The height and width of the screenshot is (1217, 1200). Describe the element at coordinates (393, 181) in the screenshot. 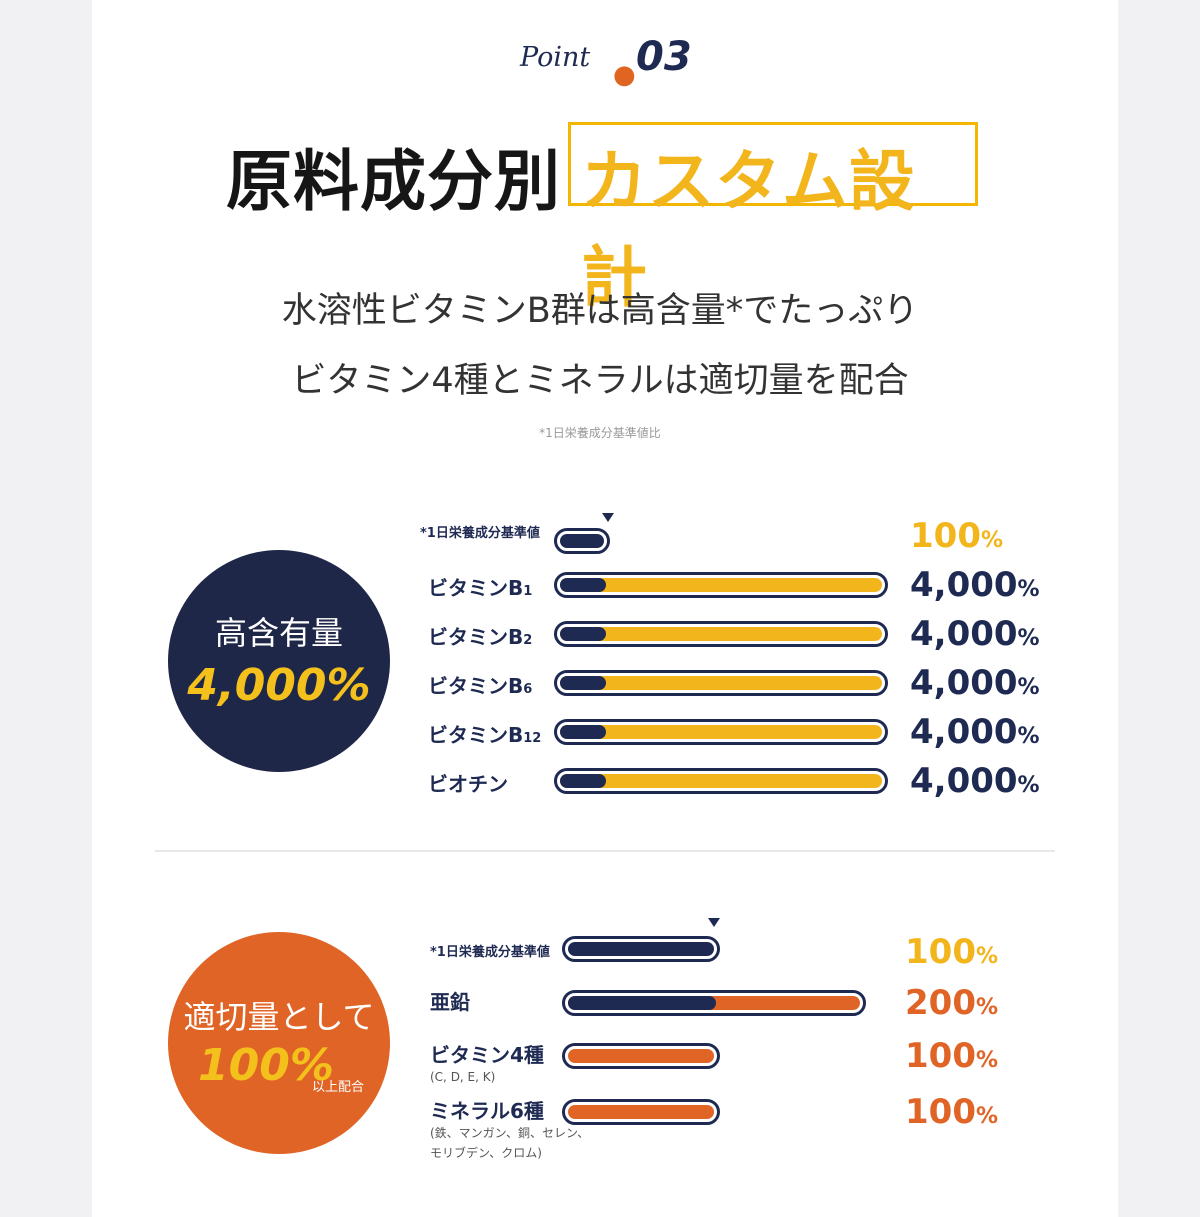

I see `headline-part1: 原料成分別` at that location.